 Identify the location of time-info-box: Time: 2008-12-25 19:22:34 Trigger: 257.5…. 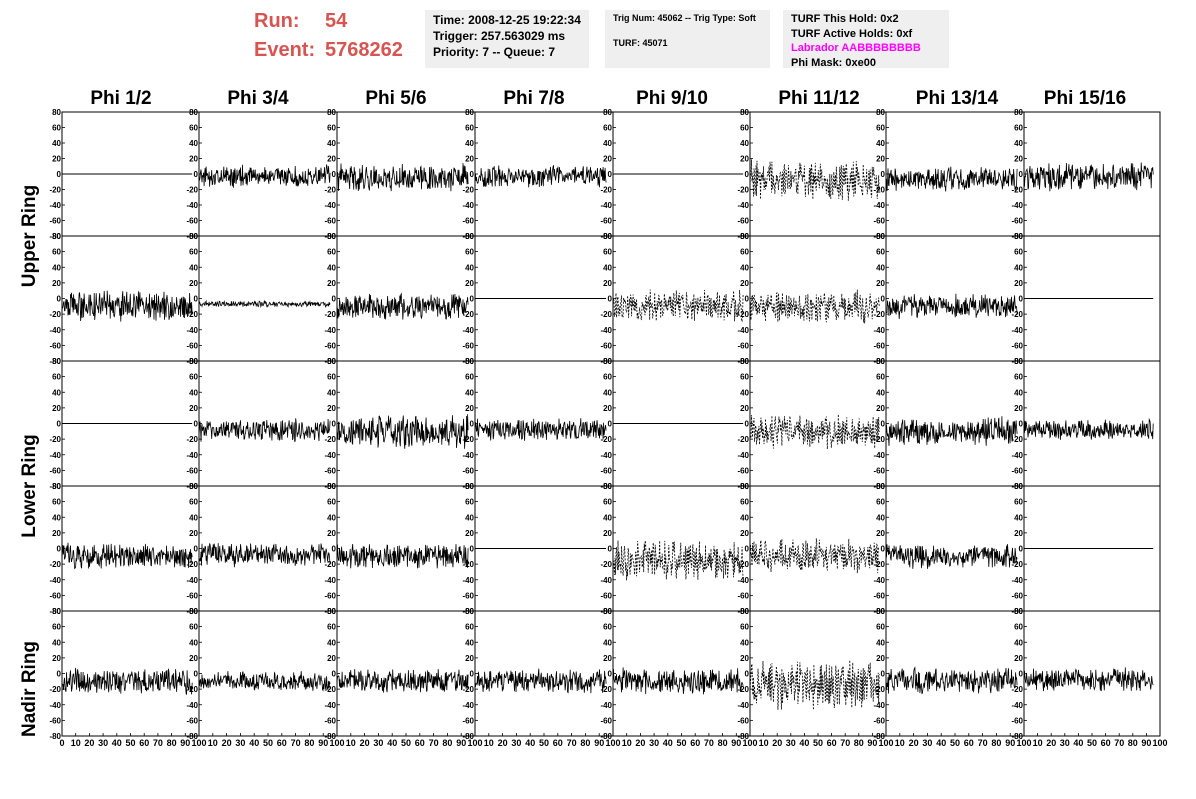
(507, 39).